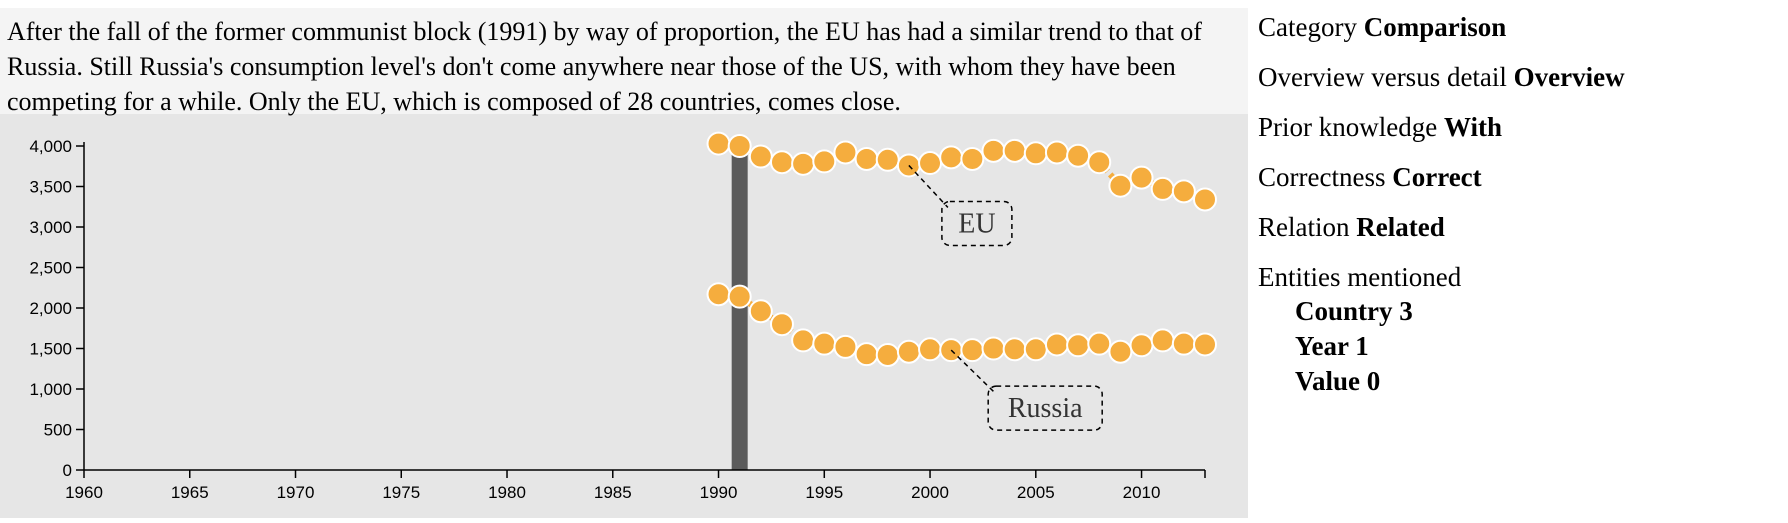 This screenshot has height=523, width=1788. I want to click on x-tick-label: 1970, so click(296, 492).